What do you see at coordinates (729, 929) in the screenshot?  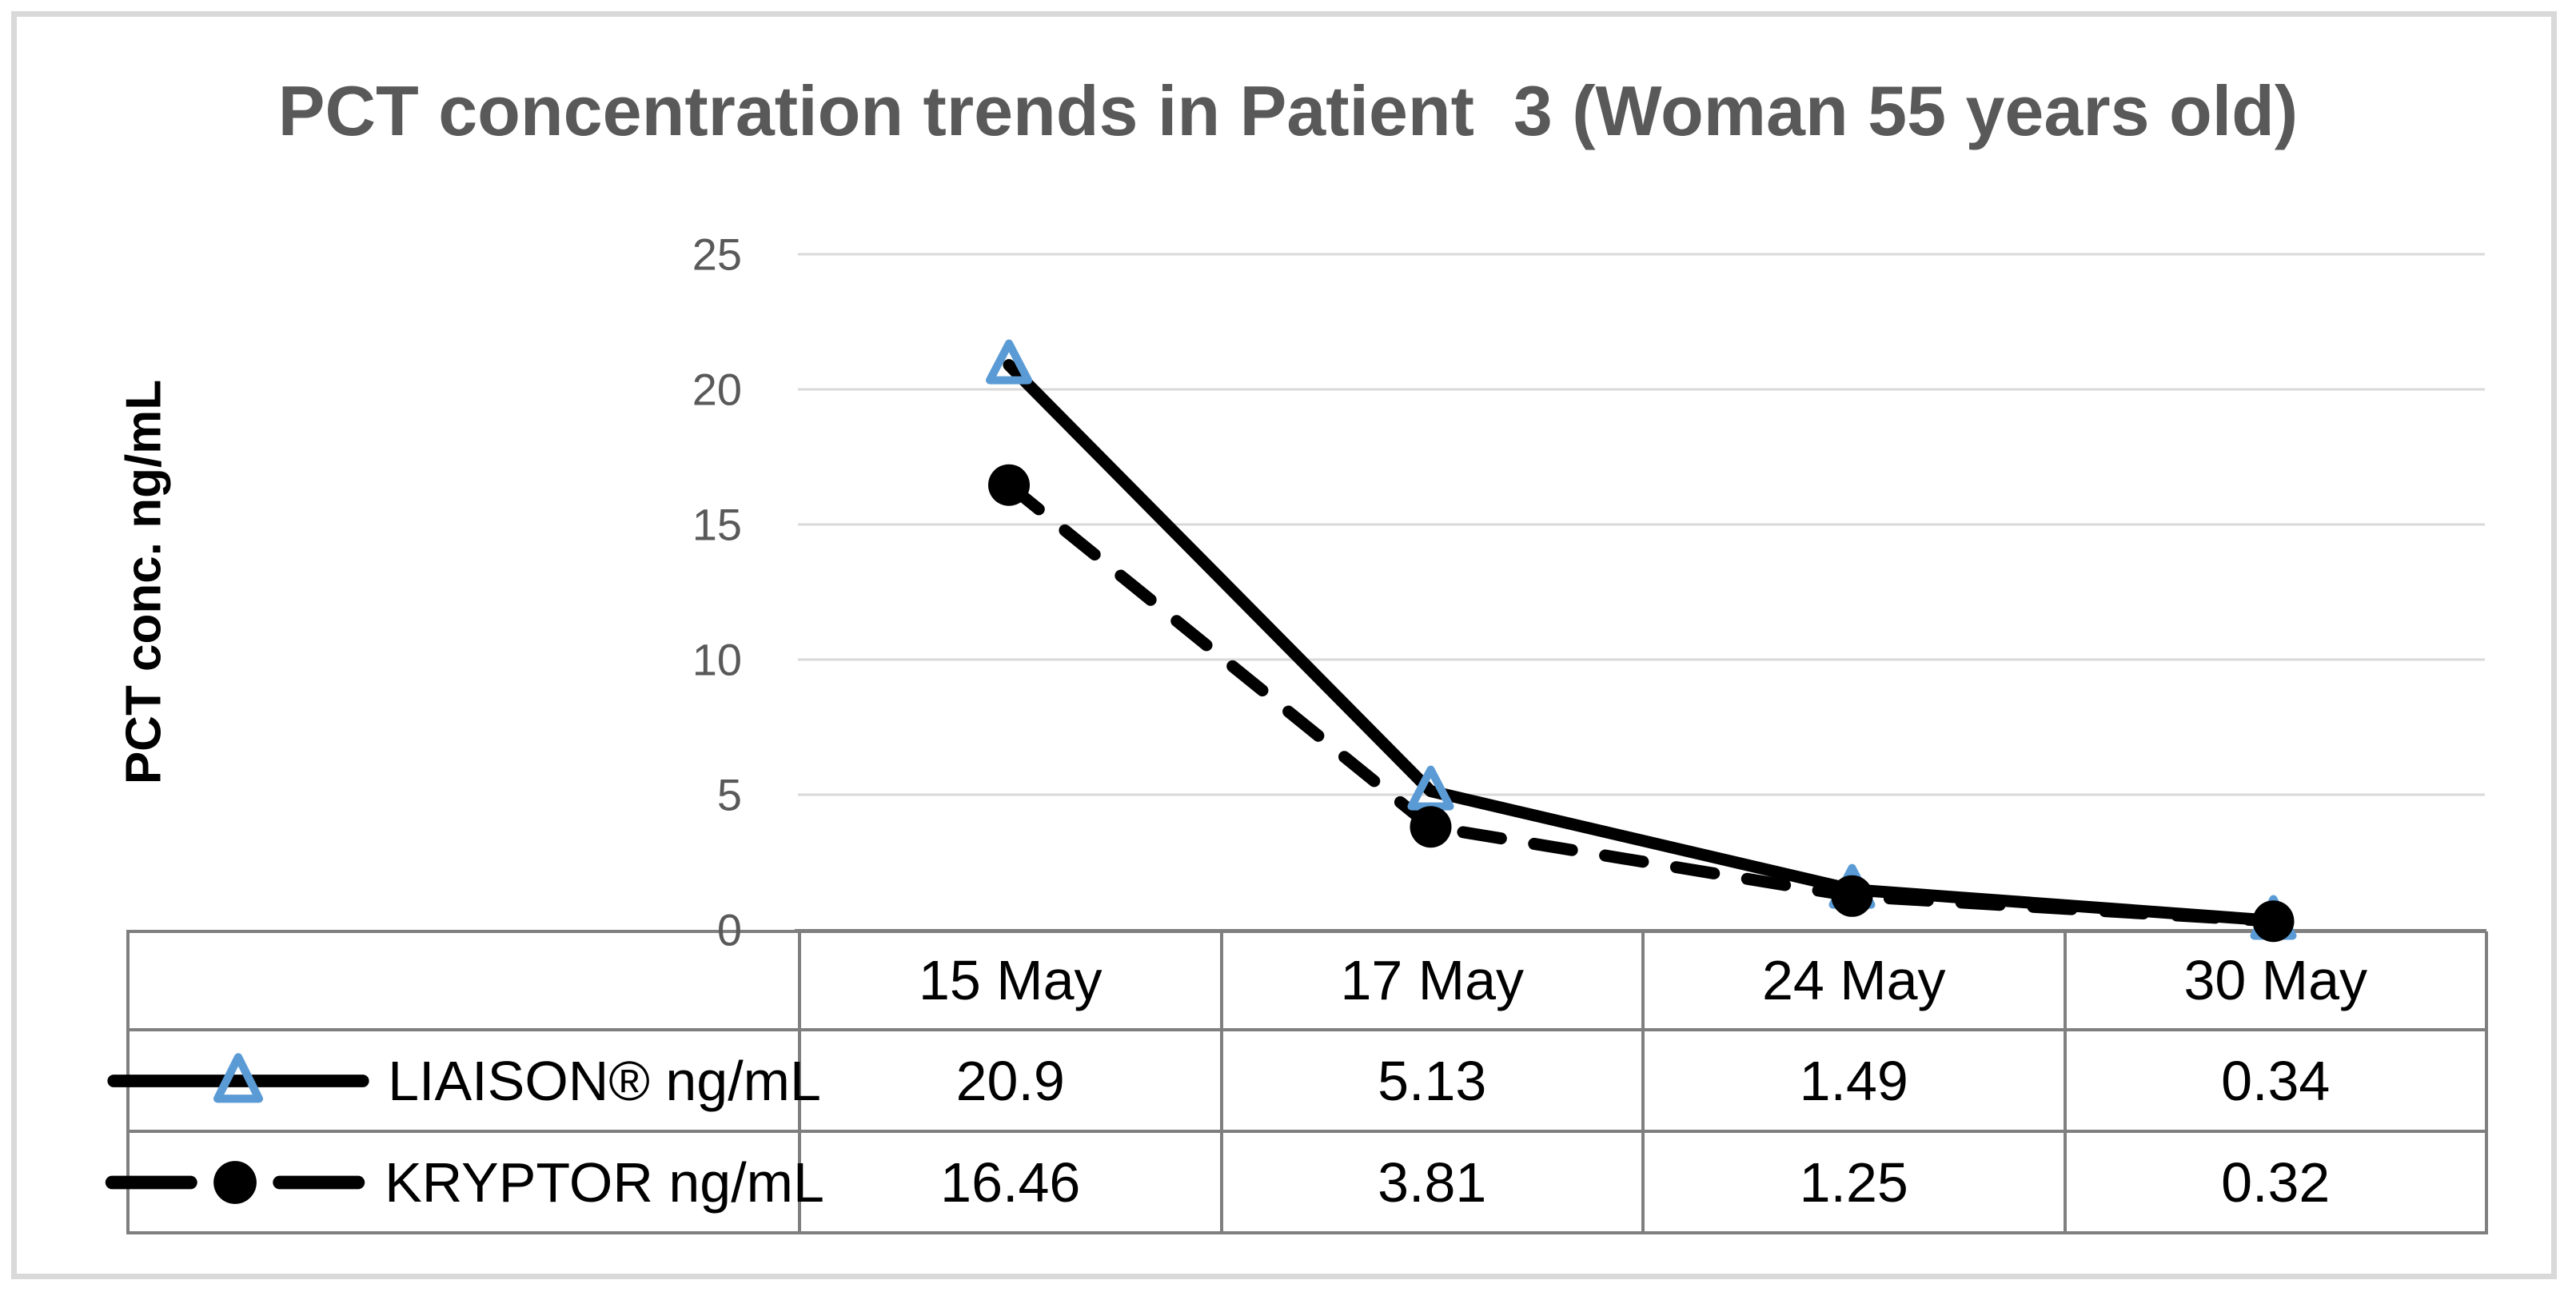 I see `y-tick-label: 0` at bounding box center [729, 929].